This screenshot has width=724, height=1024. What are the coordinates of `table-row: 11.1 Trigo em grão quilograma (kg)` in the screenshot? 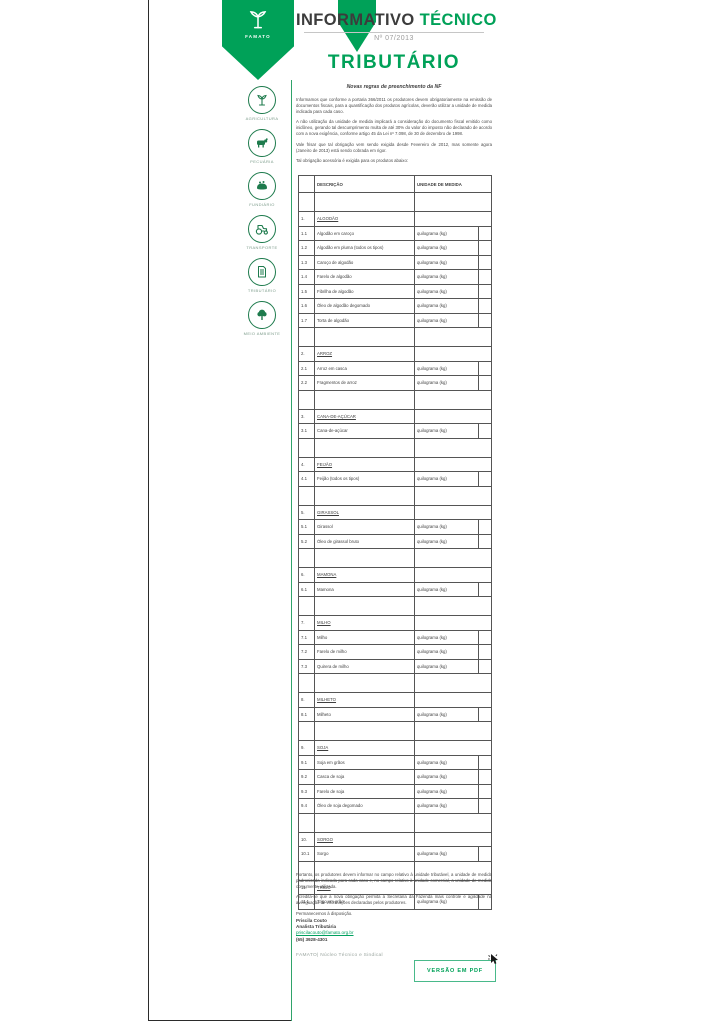 It's located at (395, 902).